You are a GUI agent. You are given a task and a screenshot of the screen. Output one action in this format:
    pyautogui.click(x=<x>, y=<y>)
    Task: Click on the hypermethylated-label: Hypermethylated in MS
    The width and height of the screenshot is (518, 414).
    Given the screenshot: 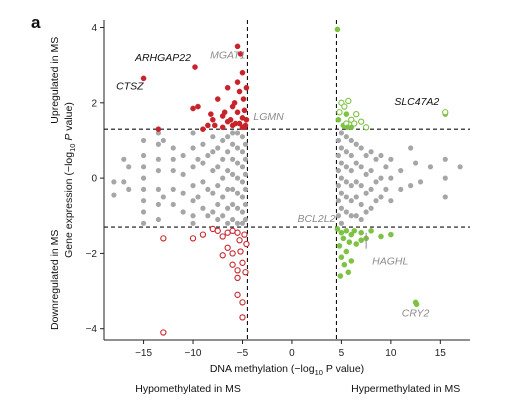 What is the action you would take?
    pyautogui.click(x=405, y=389)
    